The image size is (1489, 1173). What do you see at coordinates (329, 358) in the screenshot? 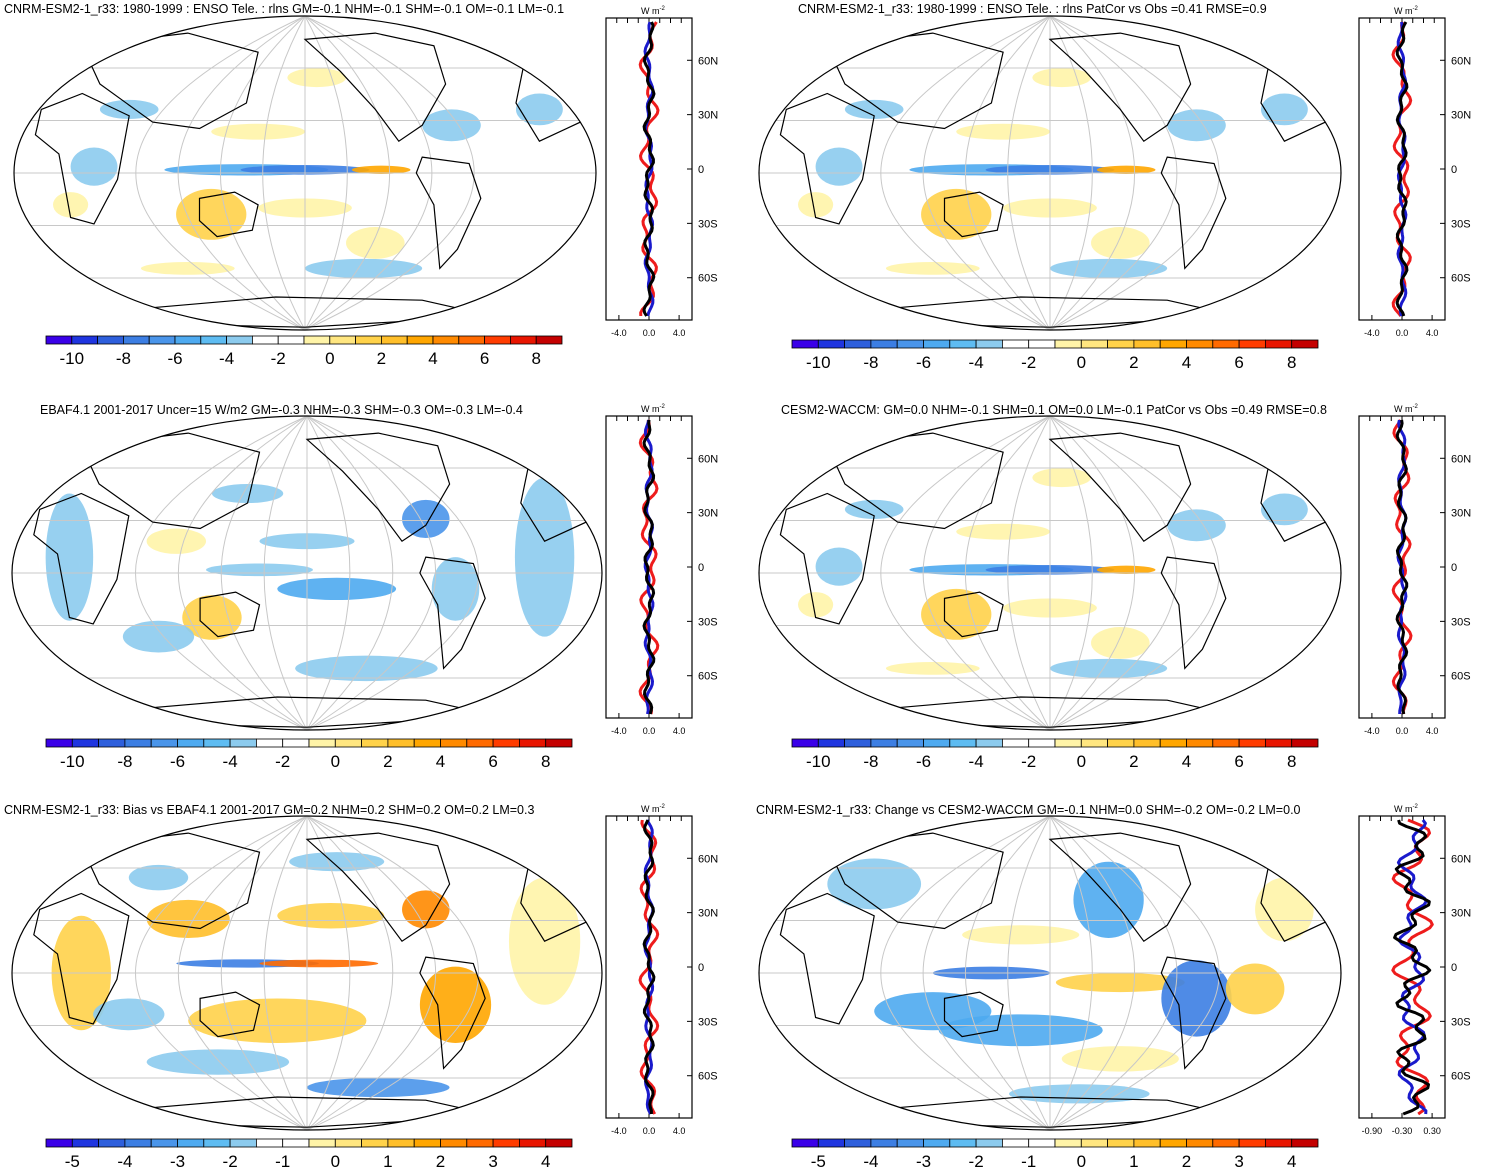
I see `colorbar-tick-label: 0` at bounding box center [329, 358].